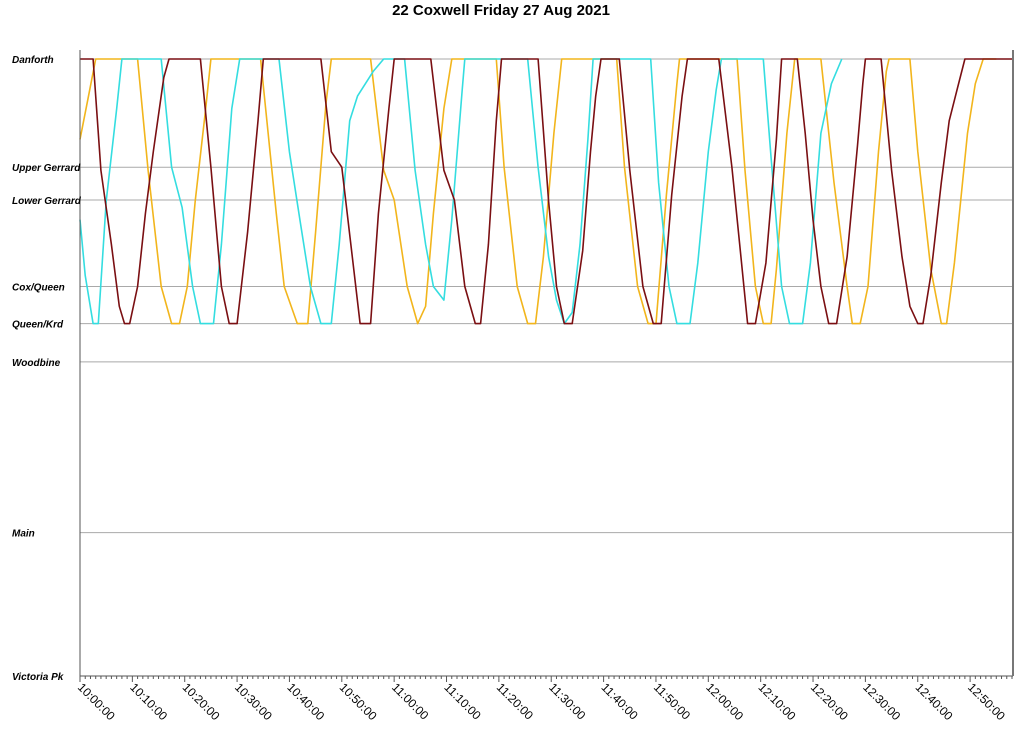  I want to click on x-tick-label: 12:30:00, so click(881, 701).